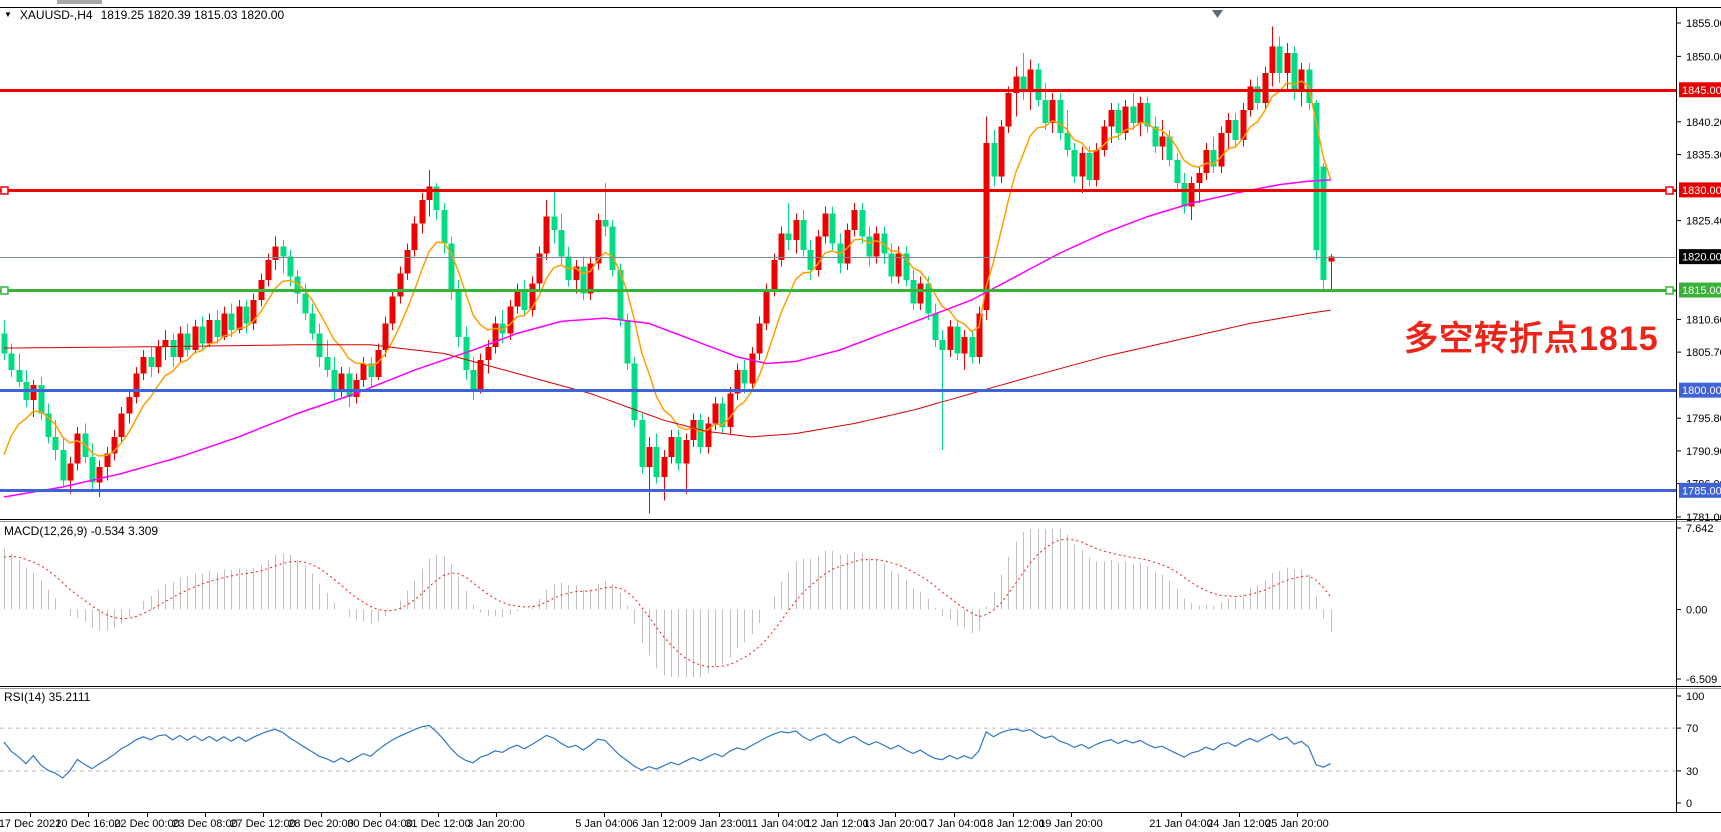 The height and width of the screenshot is (832, 1721). I want to click on price-badge-1820.00, so click(1700, 257).